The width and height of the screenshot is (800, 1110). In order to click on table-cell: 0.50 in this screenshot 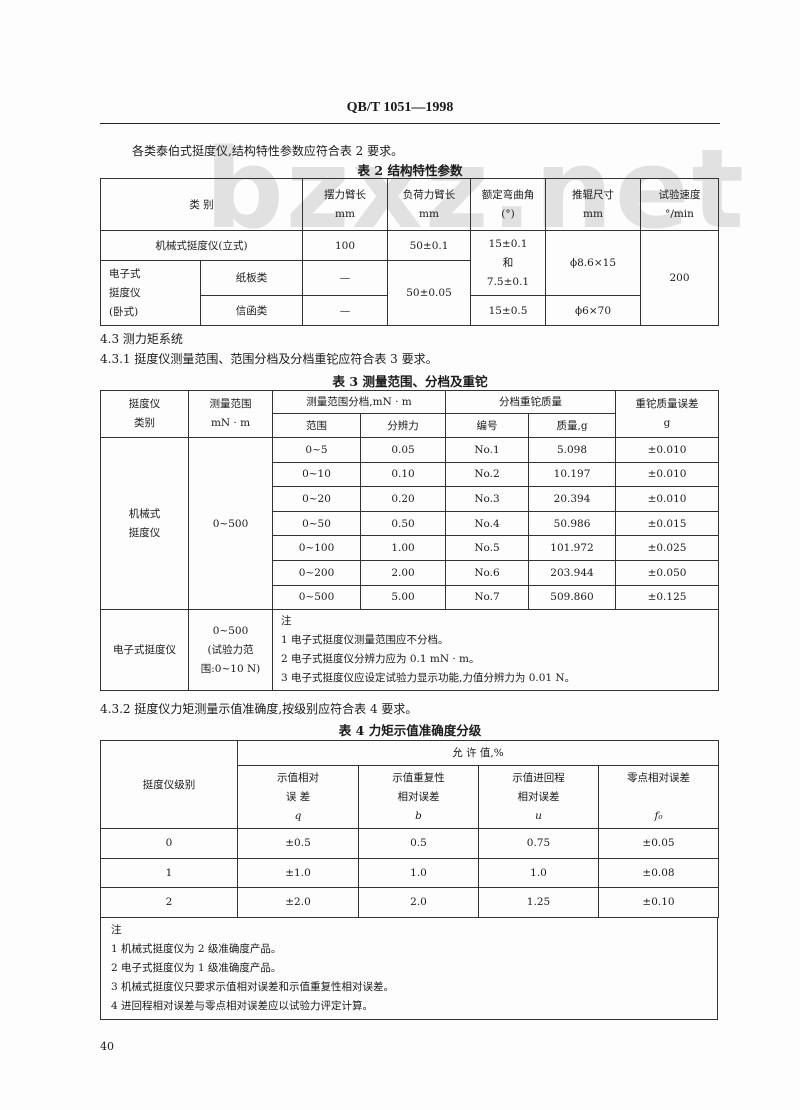, I will do `click(403, 523)`.